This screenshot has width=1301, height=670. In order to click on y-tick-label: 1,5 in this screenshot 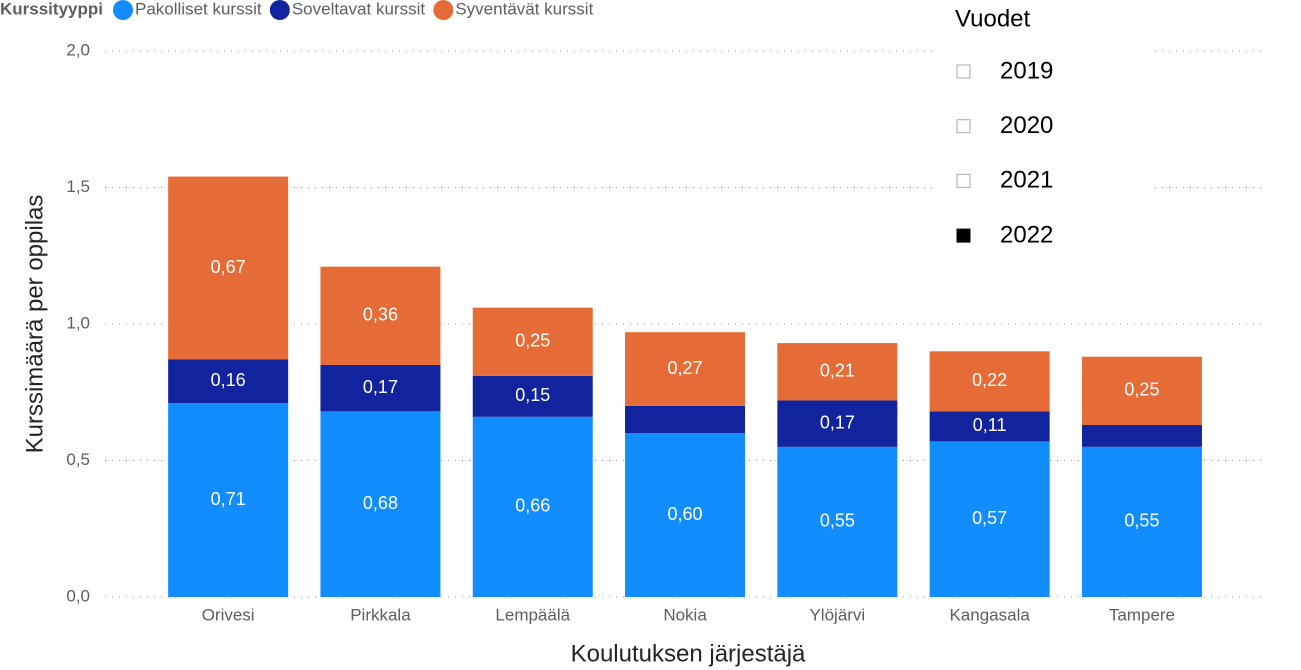, I will do `click(78, 186)`.